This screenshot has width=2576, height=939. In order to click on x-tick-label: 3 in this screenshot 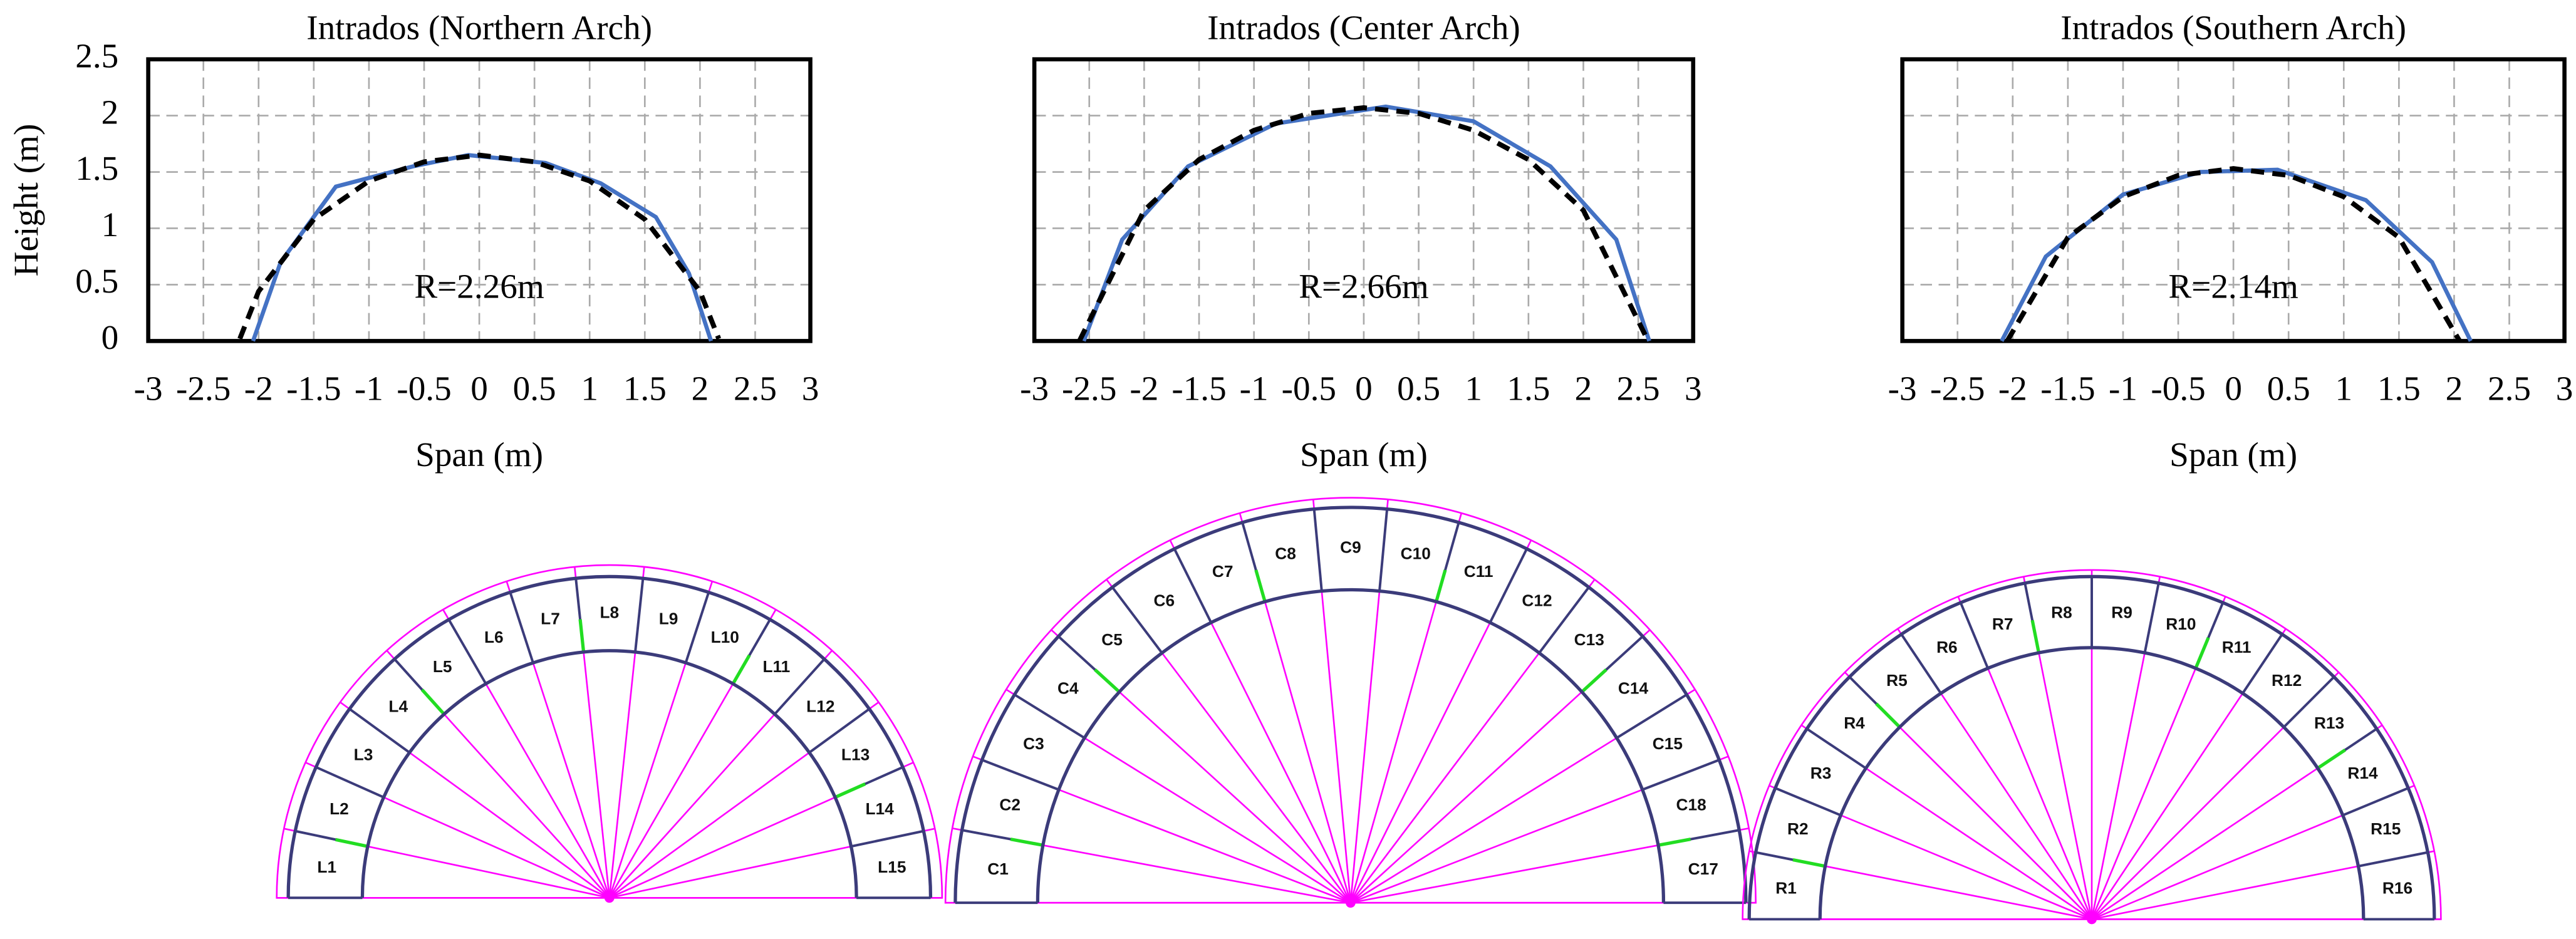, I will do `click(2564, 389)`.